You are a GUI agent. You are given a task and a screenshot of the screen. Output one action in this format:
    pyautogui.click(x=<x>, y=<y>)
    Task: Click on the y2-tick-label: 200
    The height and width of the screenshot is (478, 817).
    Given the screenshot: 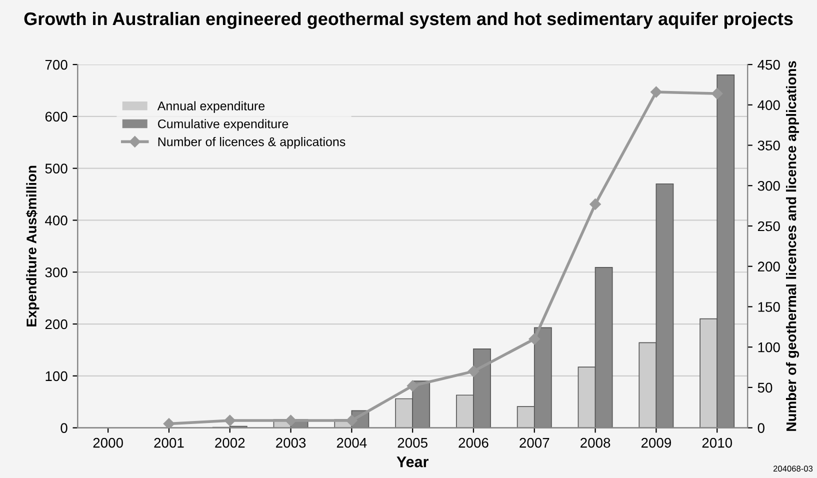 What is the action you would take?
    pyautogui.click(x=769, y=267)
    